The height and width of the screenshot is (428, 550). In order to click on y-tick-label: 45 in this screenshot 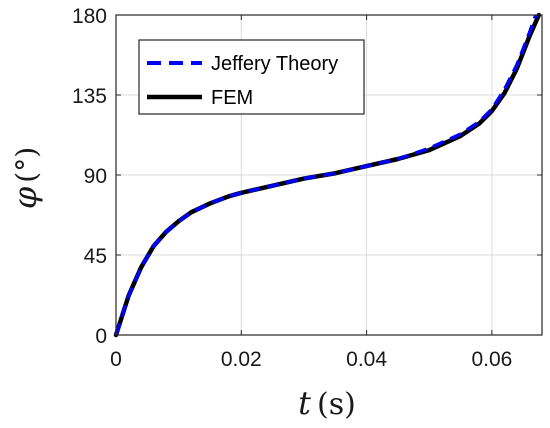, I will do `click(95, 256)`.